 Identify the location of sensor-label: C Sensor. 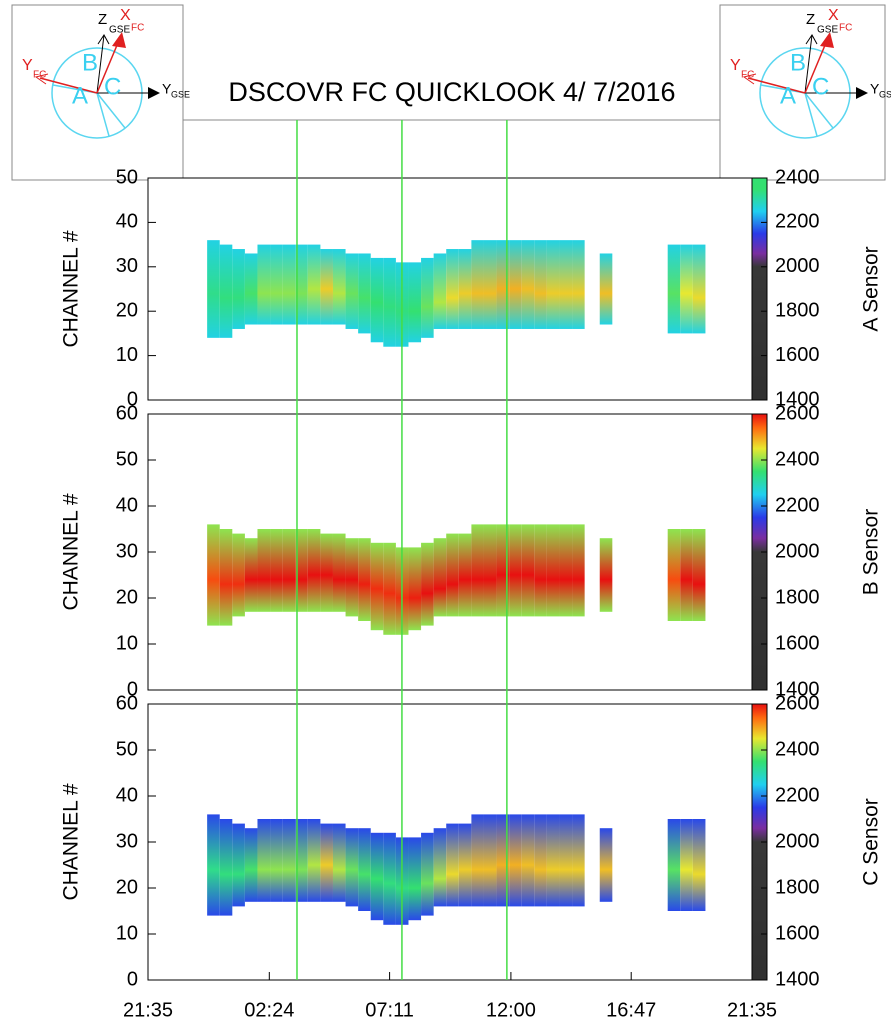
(871, 842).